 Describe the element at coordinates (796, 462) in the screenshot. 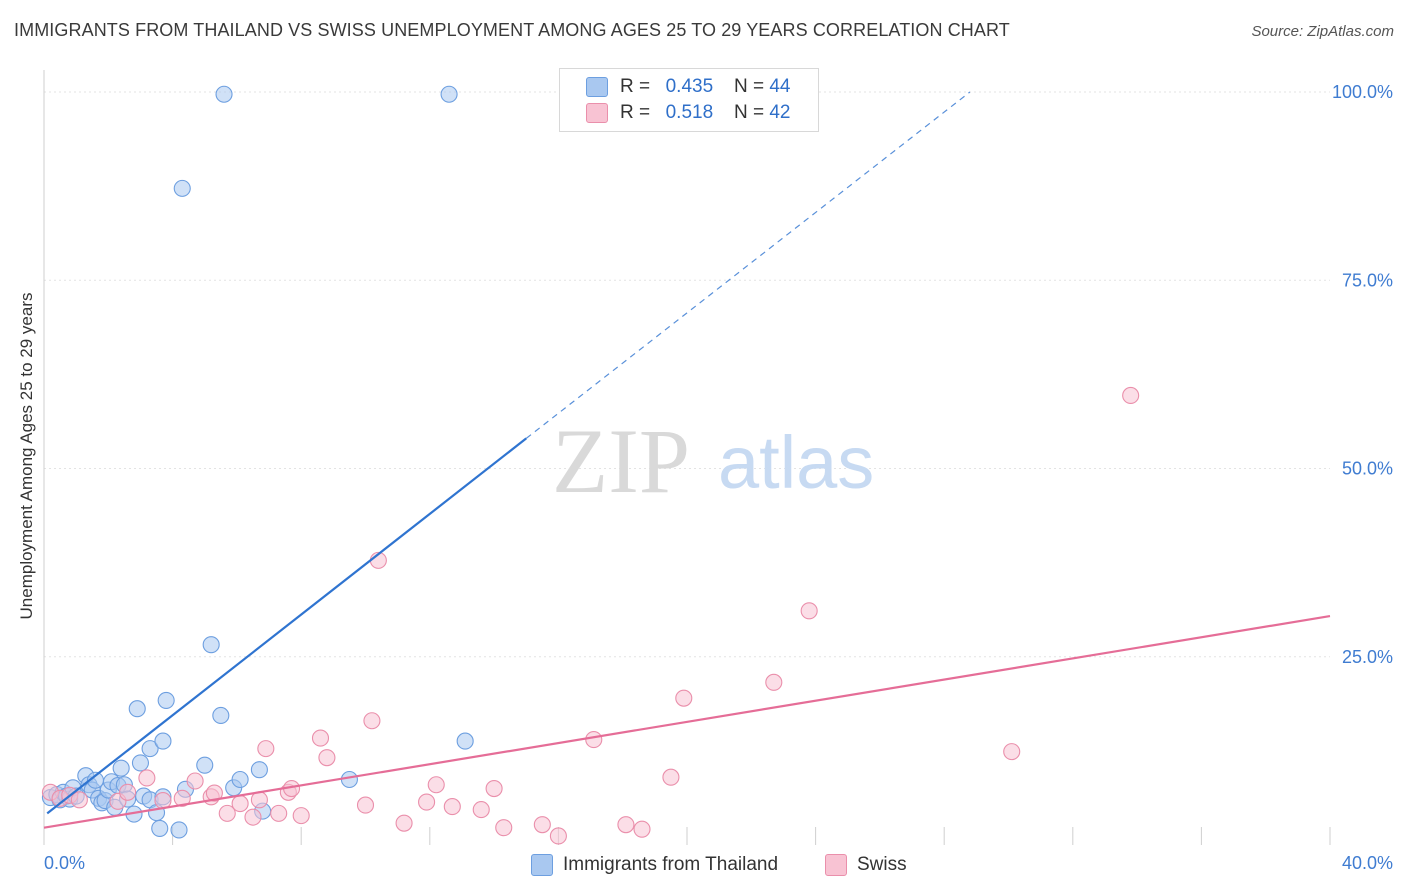

I see `watermark-atlas: atlas` at that location.